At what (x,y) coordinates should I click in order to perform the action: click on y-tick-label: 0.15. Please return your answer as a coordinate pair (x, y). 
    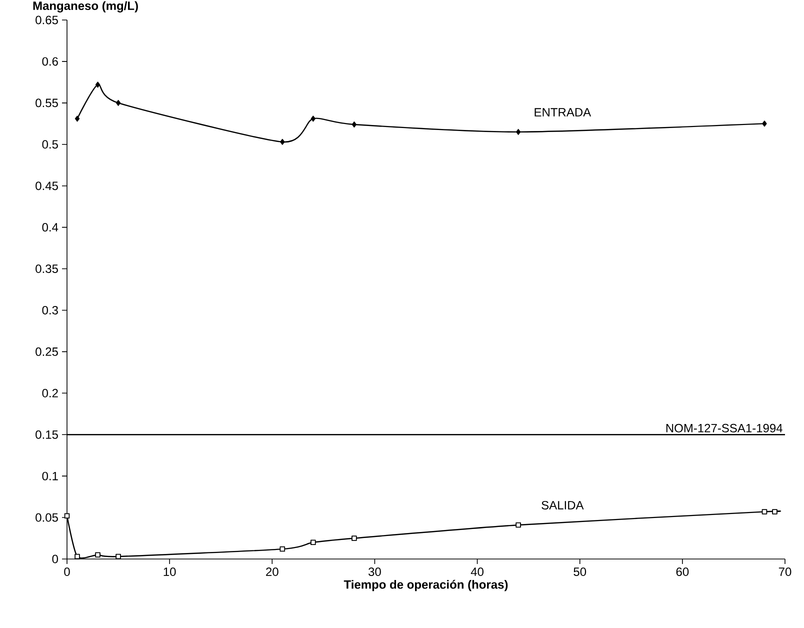
    Looking at the image, I should click on (47, 434).